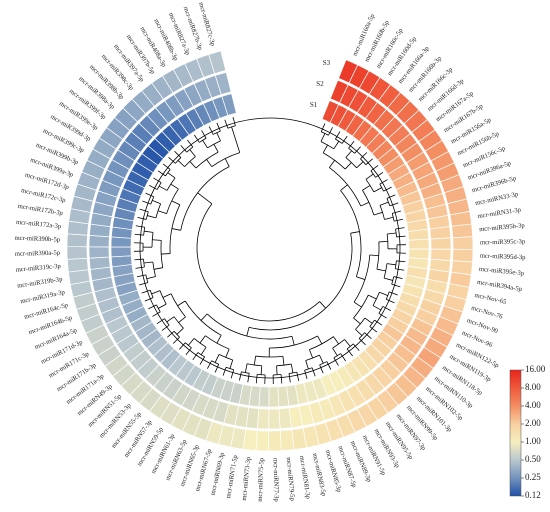 The image size is (550, 512). I want to click on legend-tick-label: 0.25, so click(533, 477).